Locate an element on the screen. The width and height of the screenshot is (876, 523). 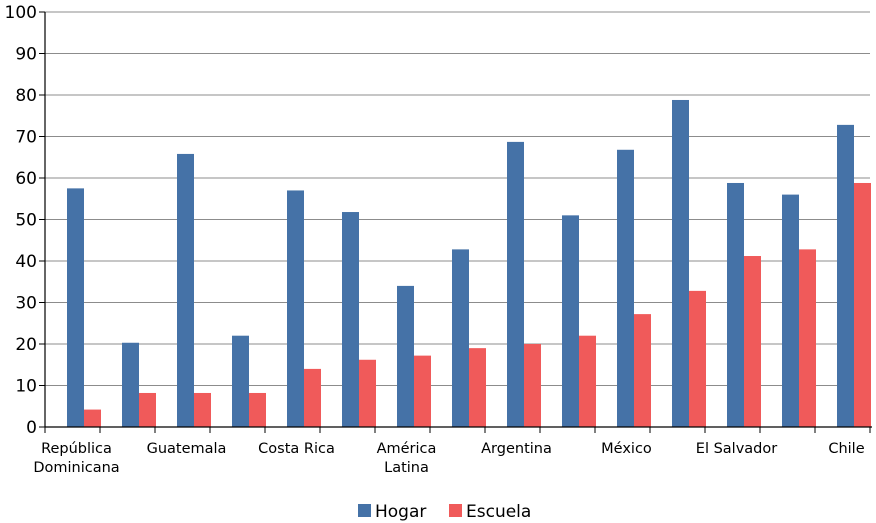
y-tick-label: 20 is located at coordinates (26, 345).